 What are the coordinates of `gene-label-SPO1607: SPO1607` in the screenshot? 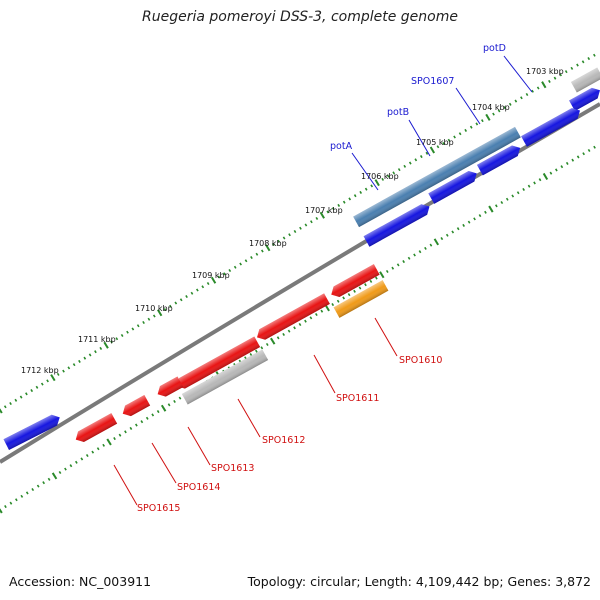 It's located at (432, 81).